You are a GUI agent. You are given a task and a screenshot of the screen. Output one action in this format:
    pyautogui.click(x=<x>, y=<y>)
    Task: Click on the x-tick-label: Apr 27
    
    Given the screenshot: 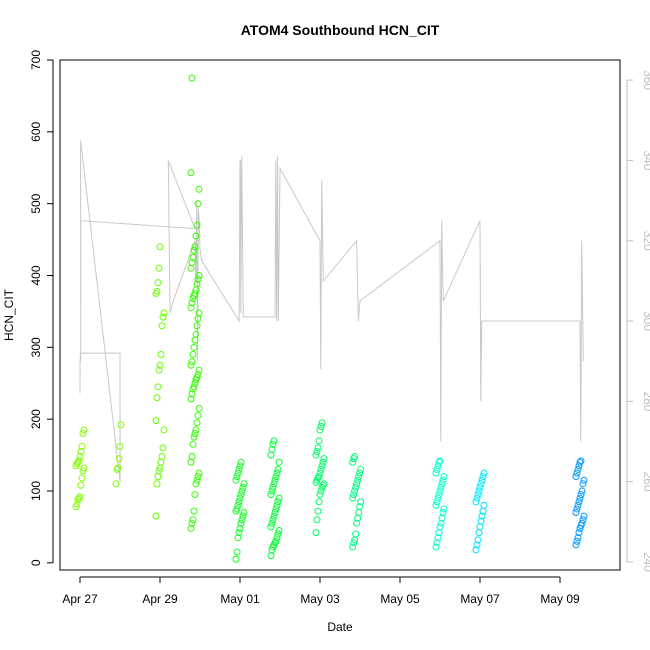 What is the action you would take?
    pyautogui.click(x=80, y=599)
    